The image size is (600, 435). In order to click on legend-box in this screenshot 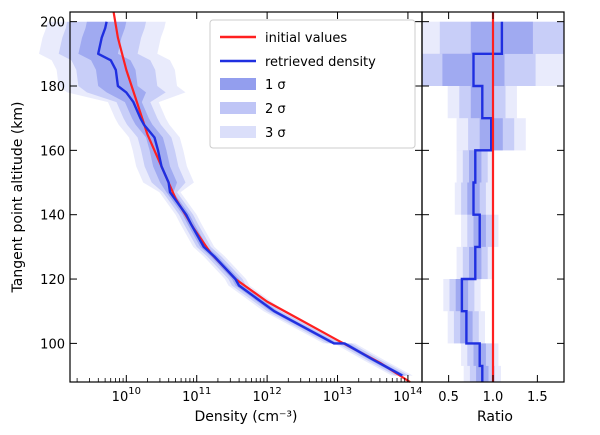, I will do `click(312, 84)`.